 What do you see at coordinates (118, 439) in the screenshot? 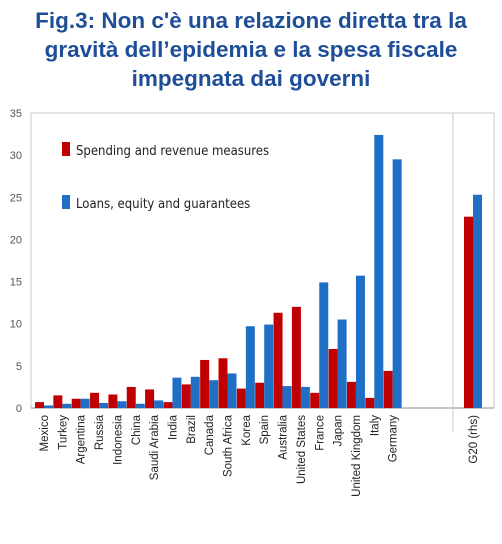
I see `x-label-indonesia: Indonesia` at bounding box center [118, 439].